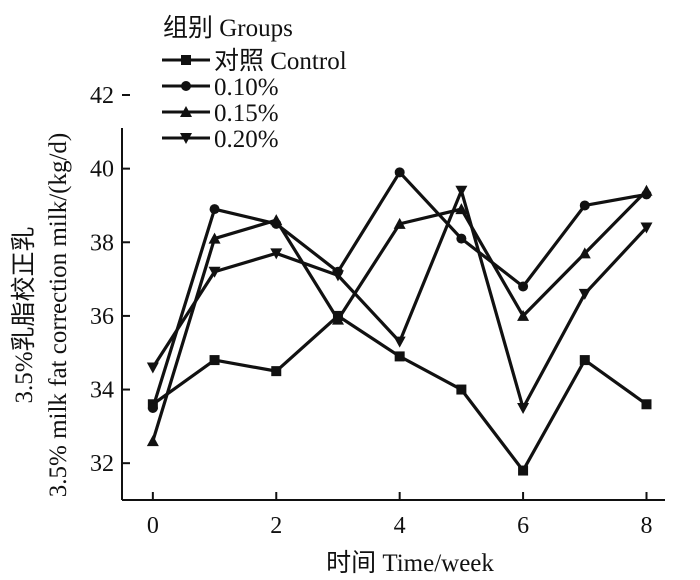  Describe the element at coordinates (280, 61) in the screenshot. I see `legend-label: 对照 Control` at that location.